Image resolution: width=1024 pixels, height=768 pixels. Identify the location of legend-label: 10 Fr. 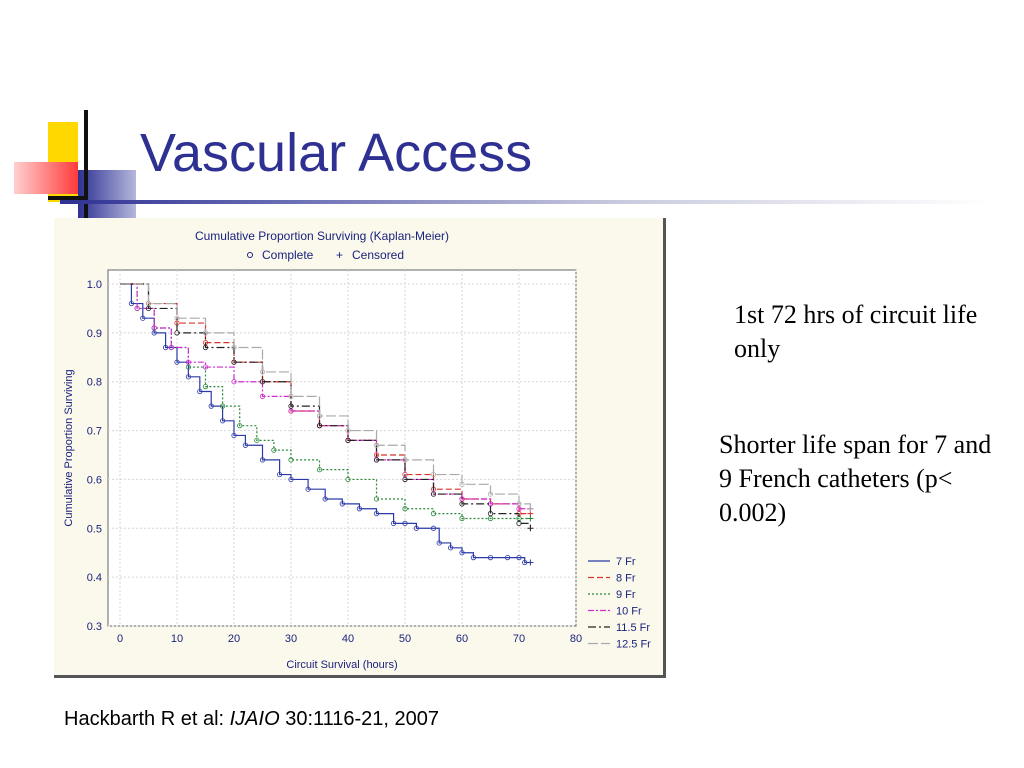
(629, 612).